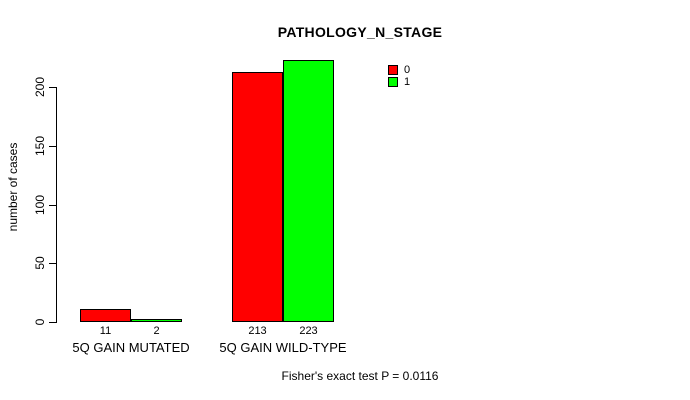  I want to click on annotation-text: Fisher's exact test P = 0.0116, so click(360, 376).